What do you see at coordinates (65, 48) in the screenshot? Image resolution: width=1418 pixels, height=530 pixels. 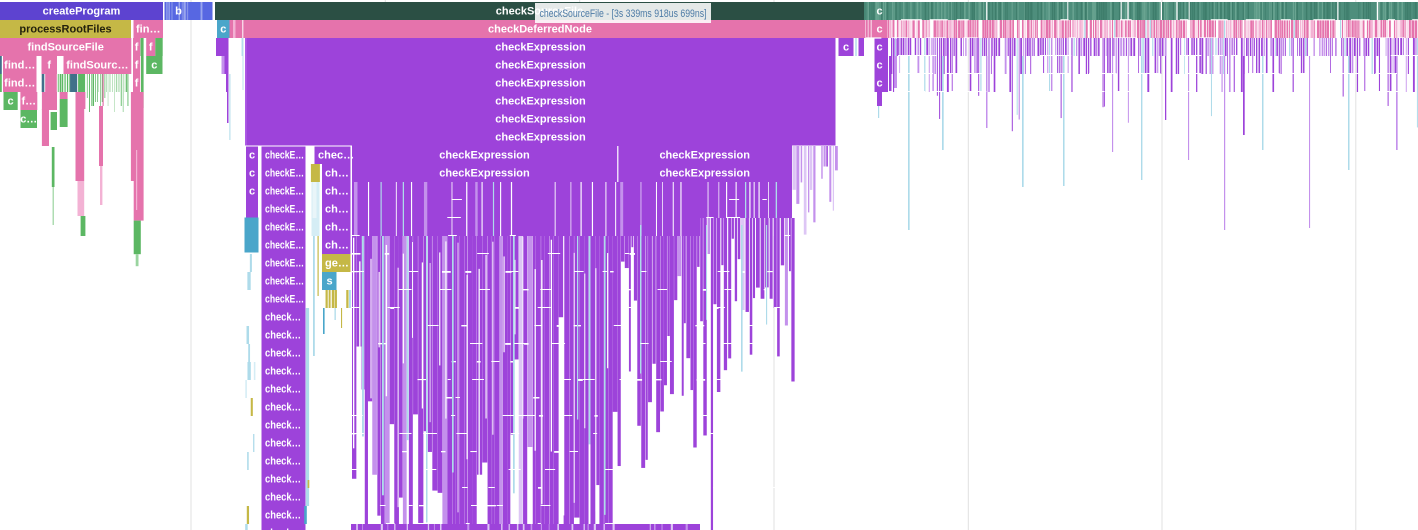 I see `svg-text: findSourceFile` at bounding box center [65, 48].